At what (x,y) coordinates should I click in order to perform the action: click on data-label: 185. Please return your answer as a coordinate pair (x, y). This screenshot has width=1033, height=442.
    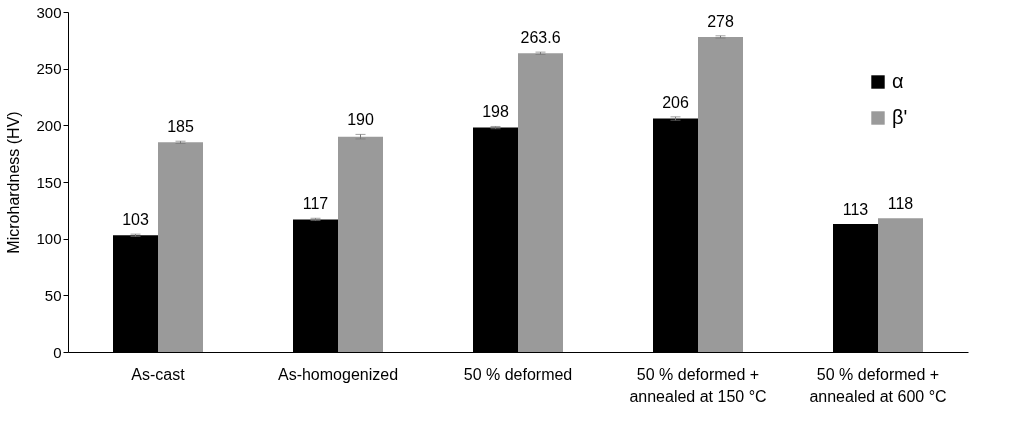
    Looking at the image, I should click on (180, 127).